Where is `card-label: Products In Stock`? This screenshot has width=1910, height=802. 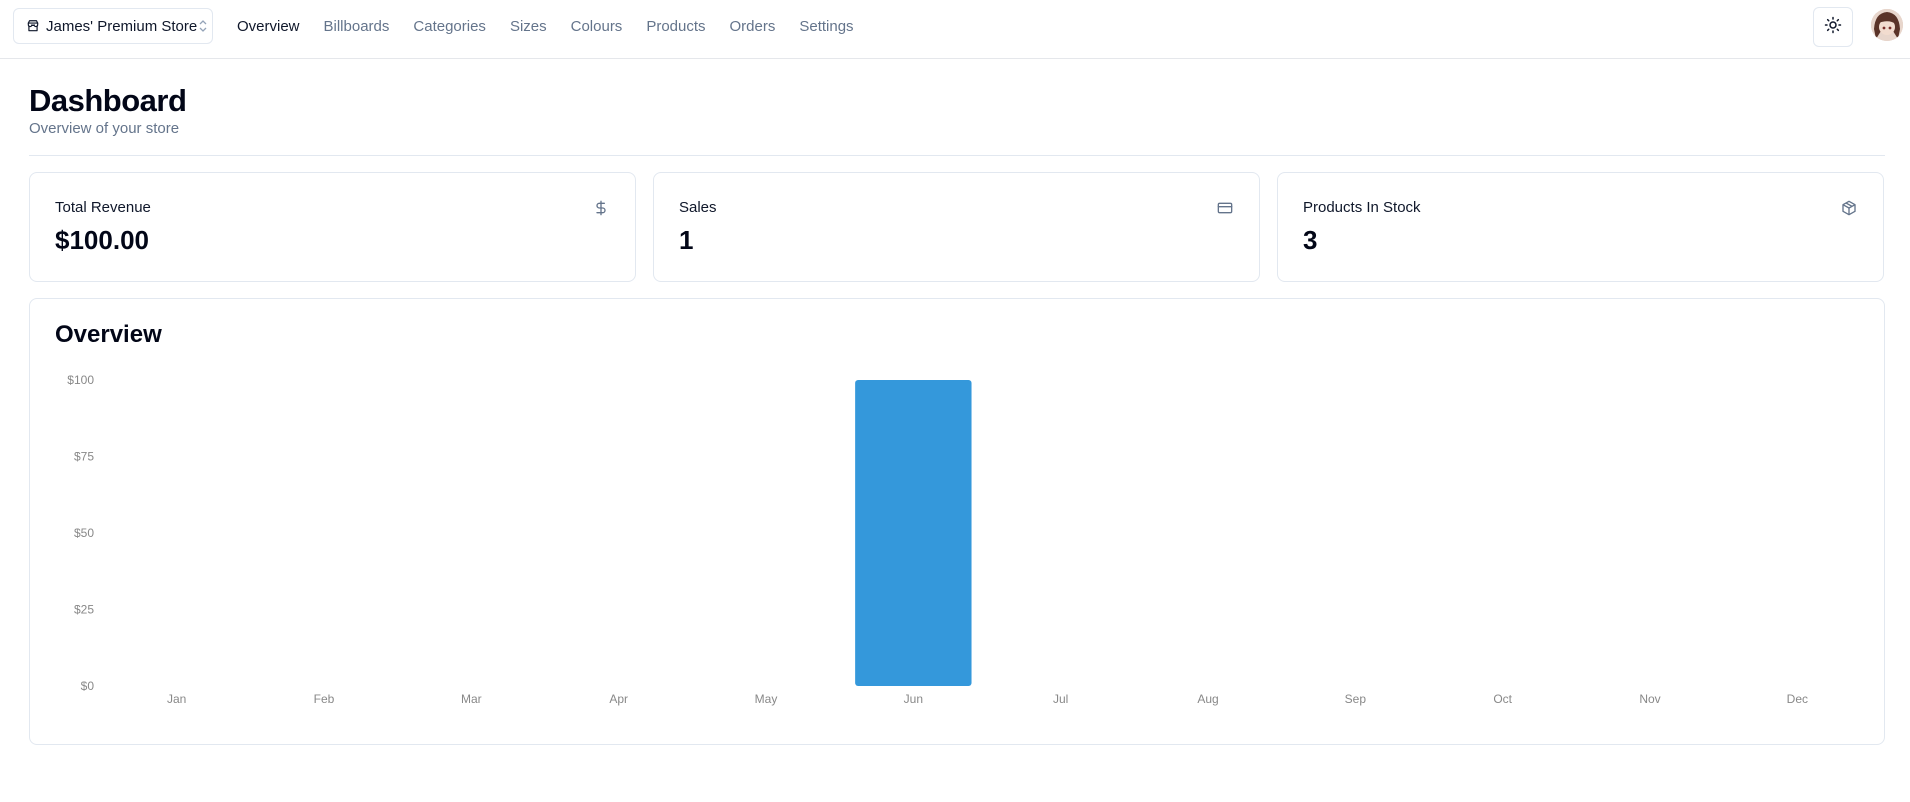 card-label: Products In Stock is located at coordinates (1362, 207).